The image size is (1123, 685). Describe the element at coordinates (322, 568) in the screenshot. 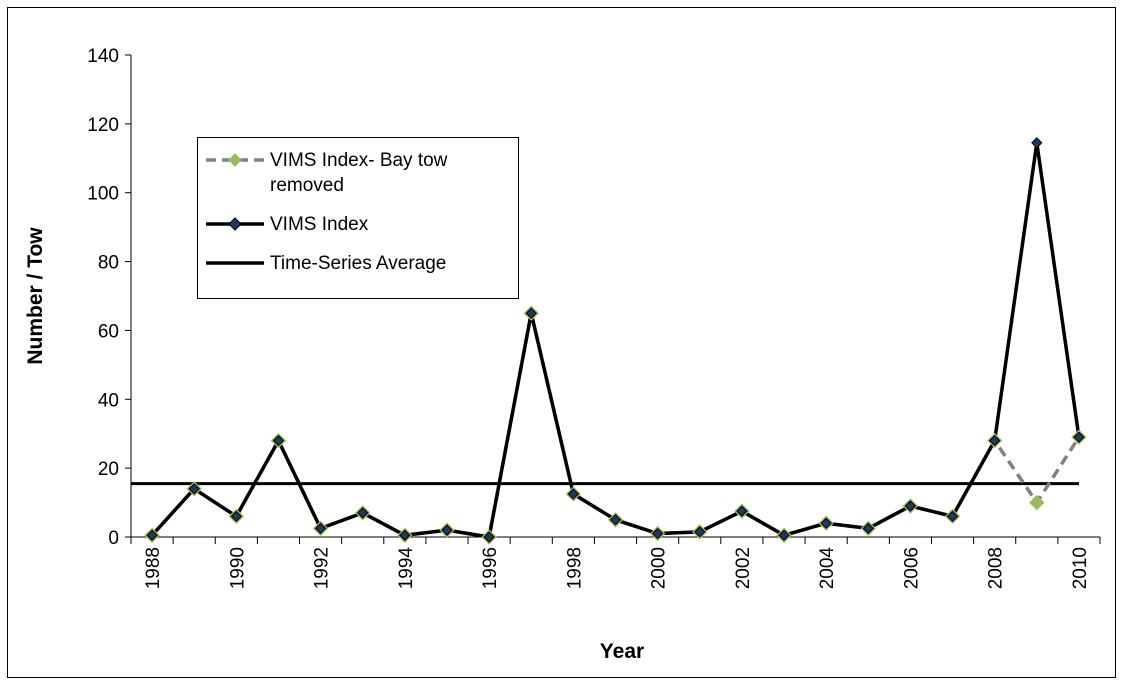

I see `x-tick-label: 1992` at that location.